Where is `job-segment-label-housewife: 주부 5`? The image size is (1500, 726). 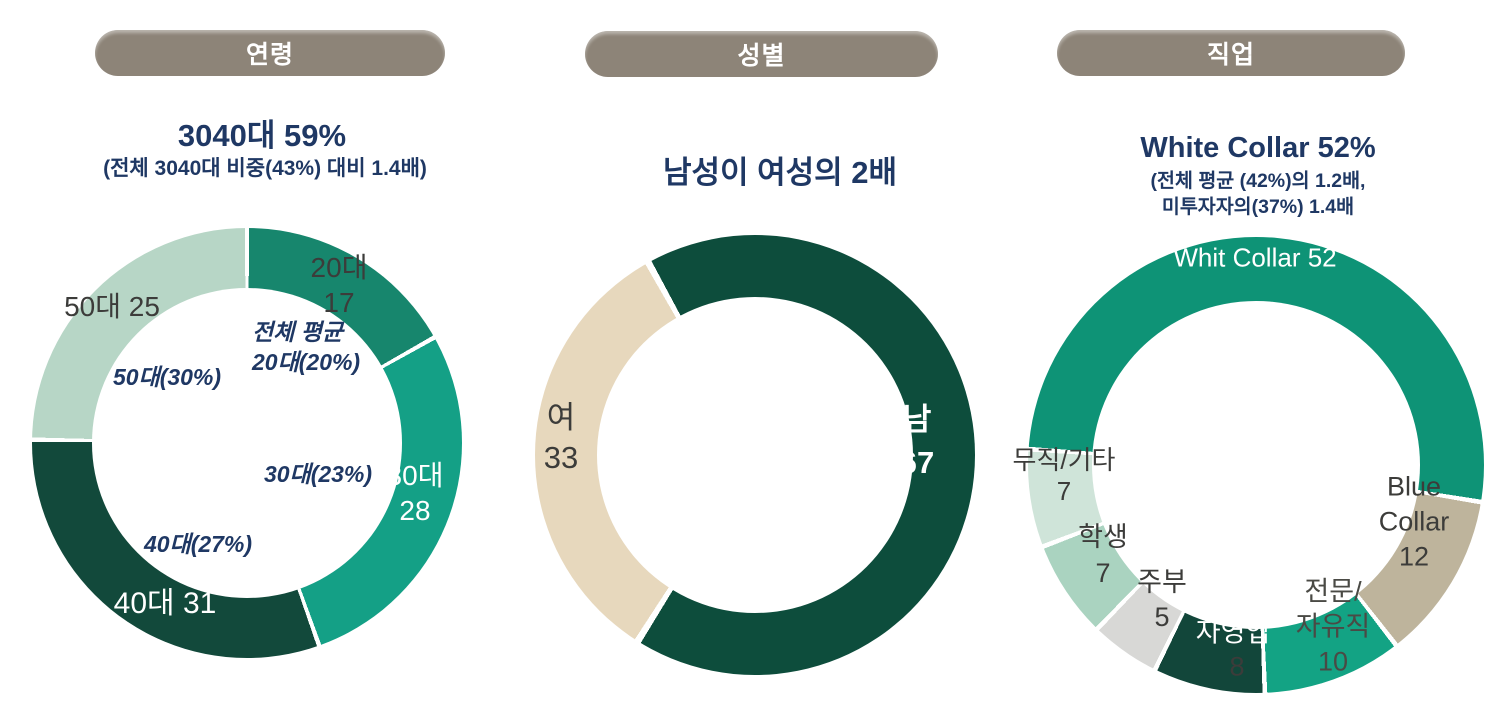
job-segment-label-housewife: 주부 5 is located at coordinates (1162, 600).